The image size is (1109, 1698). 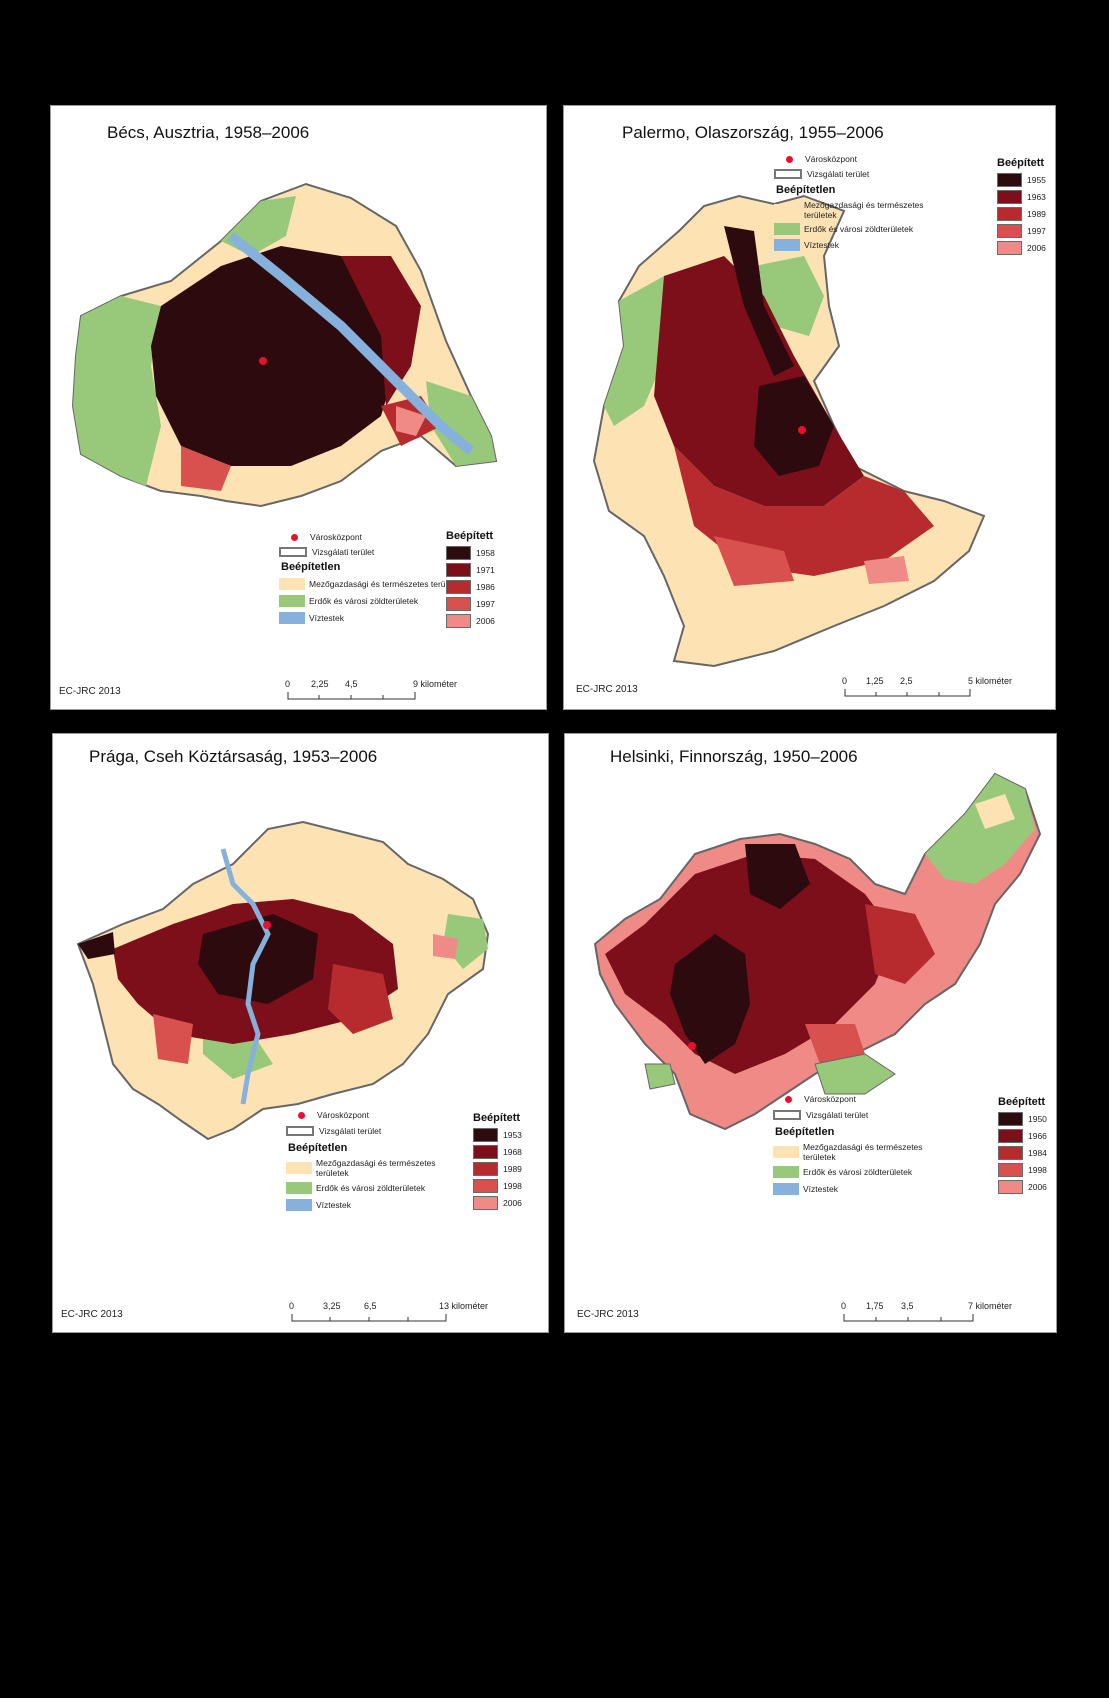 What do you see at coordinates (461, 423) in the screenshot?
I see `forest-area-east` at bounding box center [461, 423].